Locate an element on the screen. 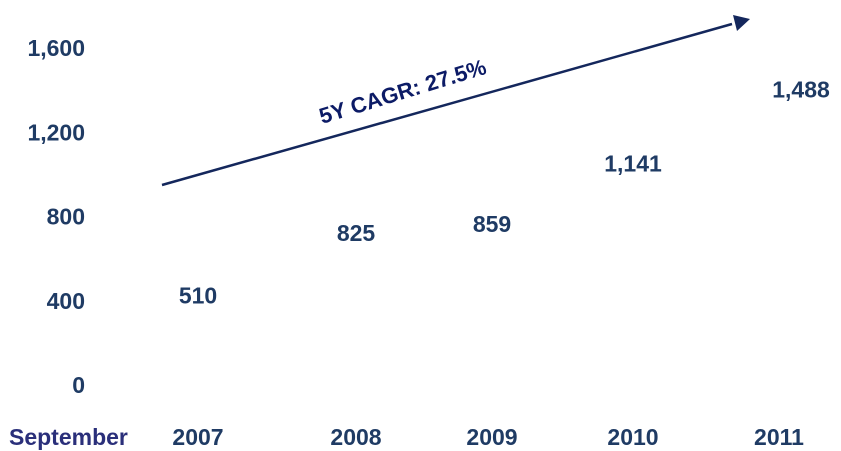 Image resolution: width=841 pixels, height=451 pixels. y-axis-ticks: 0 400 800 1,200 1,600 is located at coordinates (56, 216).